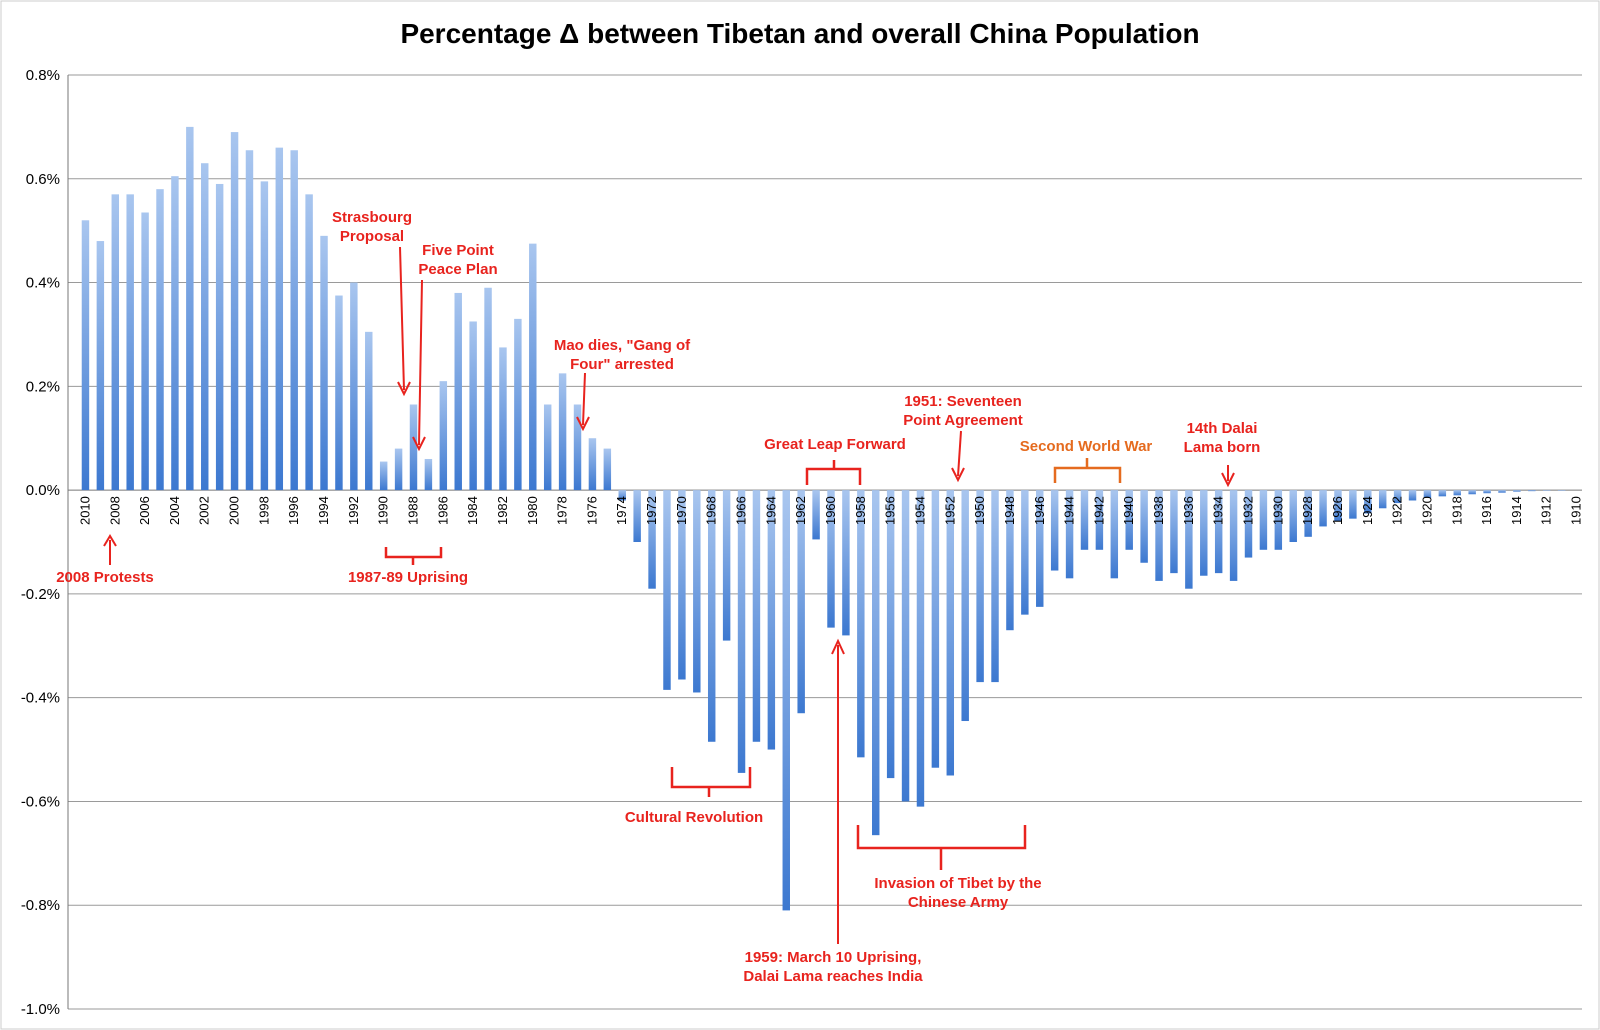  Describe the element at coordinates (816, 515) in the screenshot. I see `bar-1961` at that location.